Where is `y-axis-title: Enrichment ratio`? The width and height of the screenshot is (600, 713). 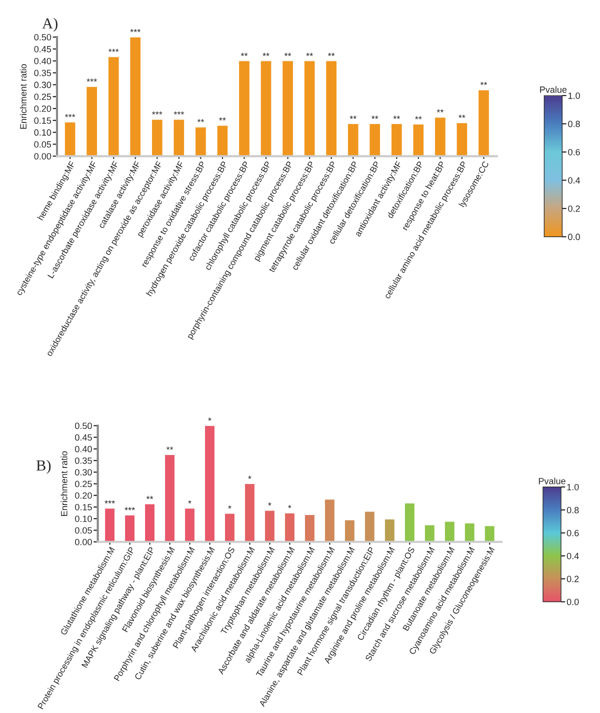 y-axis-title: Enrichment ratio is located at coordinates (64, 483).